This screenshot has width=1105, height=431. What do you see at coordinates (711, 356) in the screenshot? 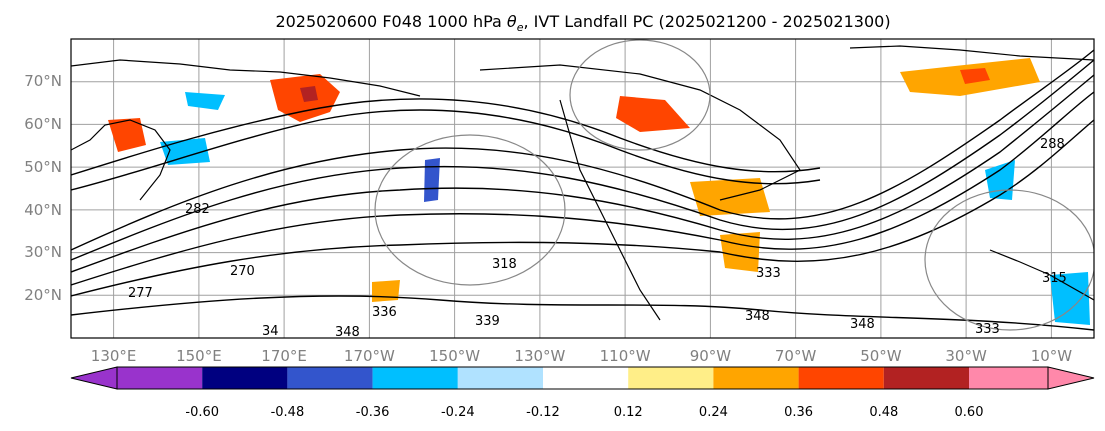
I see `lon-label: 90°W` at bounding box center [711, 356].